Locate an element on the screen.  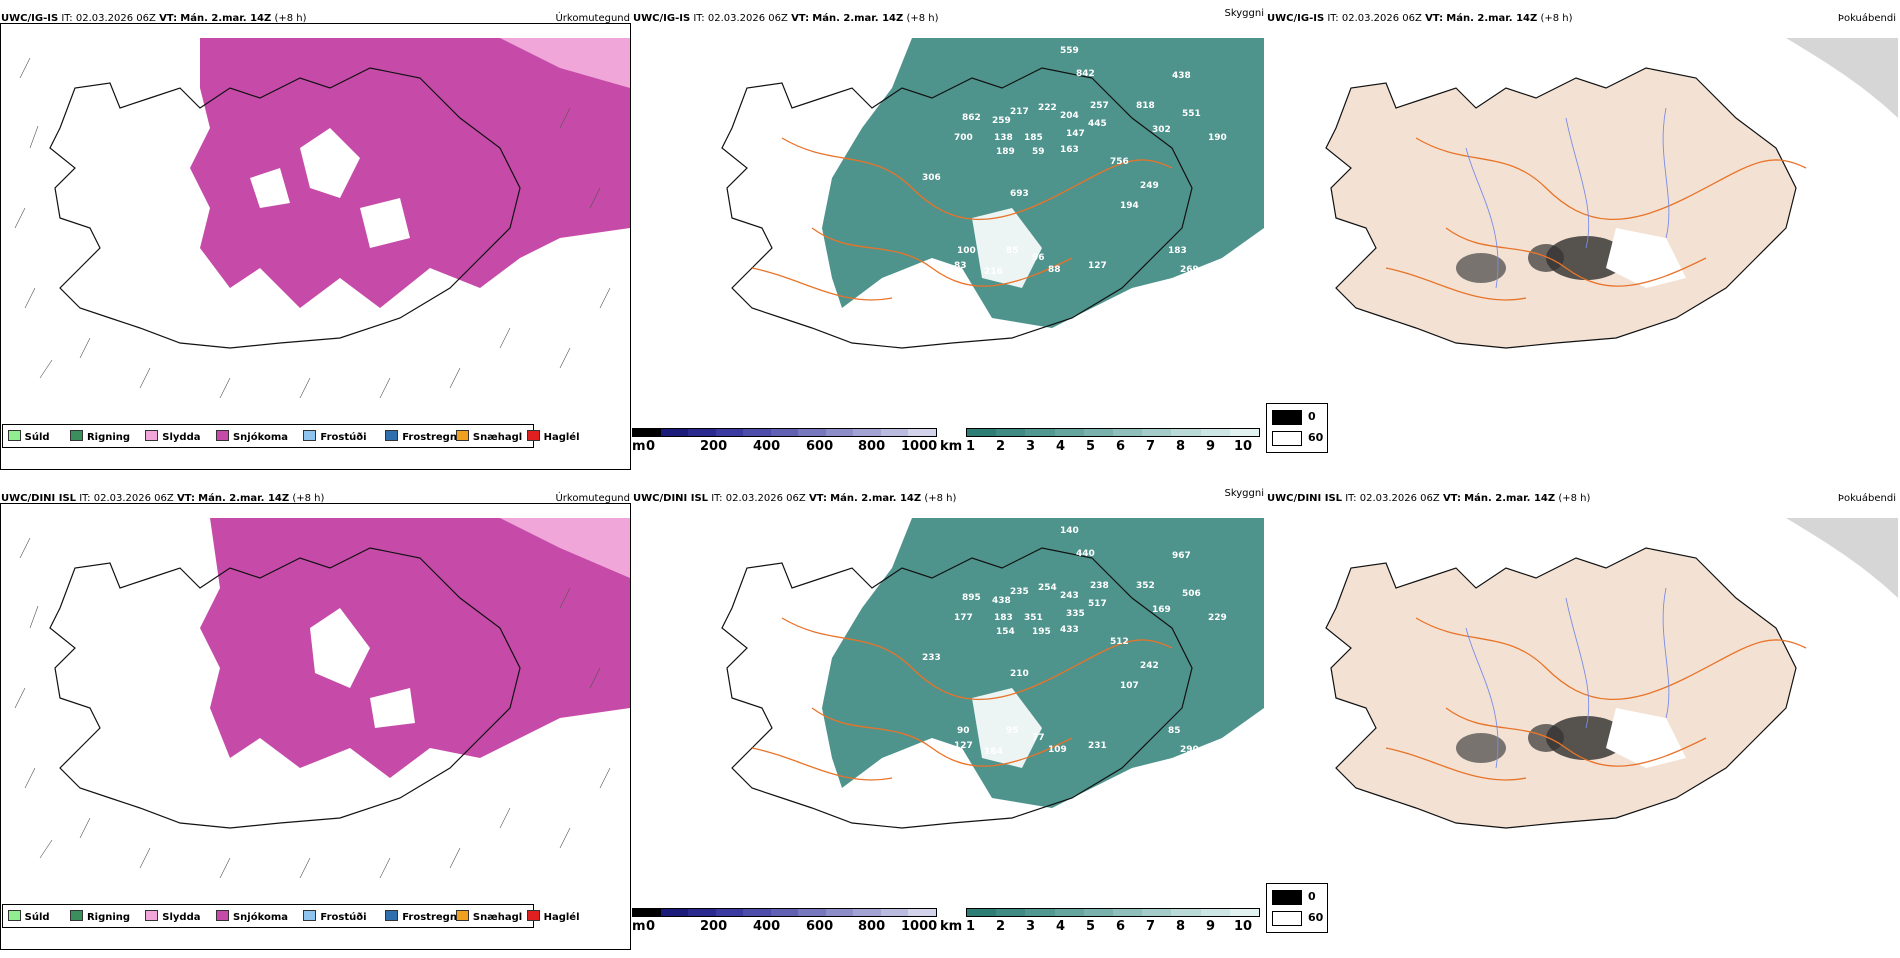
offshore-fog is located at coordinates (1842, 78).